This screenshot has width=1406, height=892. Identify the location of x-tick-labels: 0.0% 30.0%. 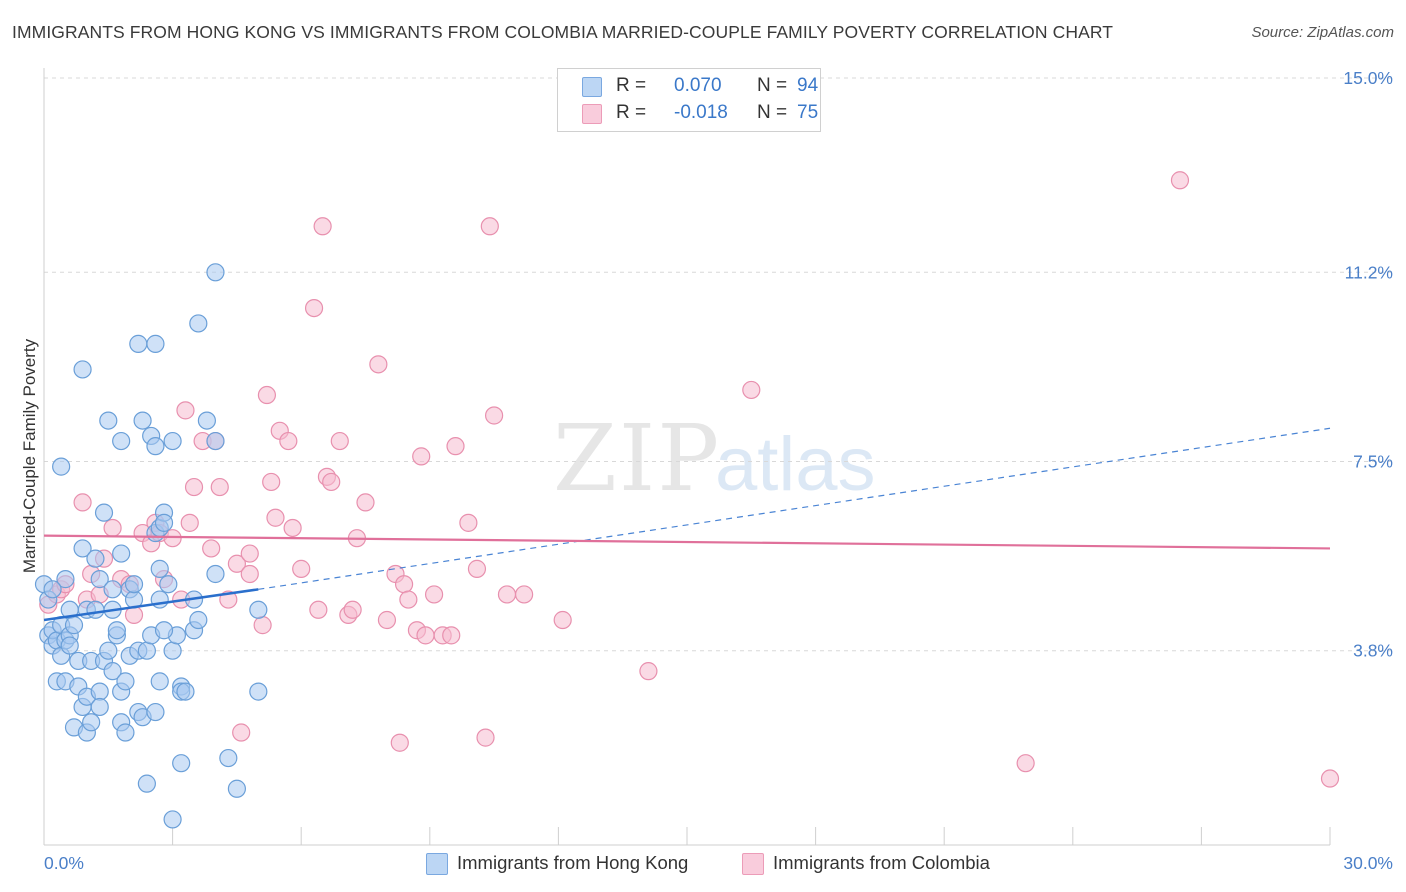
(718, 863).